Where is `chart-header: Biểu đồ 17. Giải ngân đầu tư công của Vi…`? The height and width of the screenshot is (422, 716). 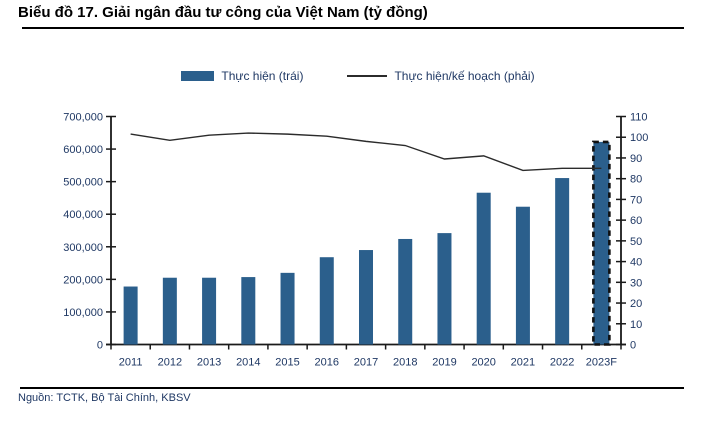
chart-header: Biểu đồ 17. Giải ngân đầu tư công của Vi… is located at coordinates (357, 12).